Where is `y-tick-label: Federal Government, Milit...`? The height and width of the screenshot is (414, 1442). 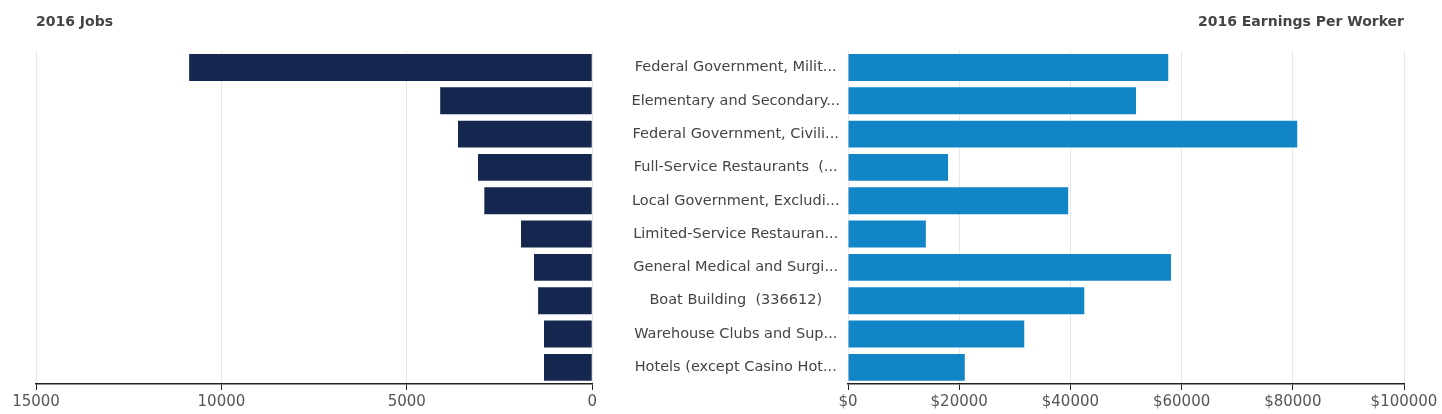 y-tick-label: Federal Government, Milit... is located at coordinates (735, 66).